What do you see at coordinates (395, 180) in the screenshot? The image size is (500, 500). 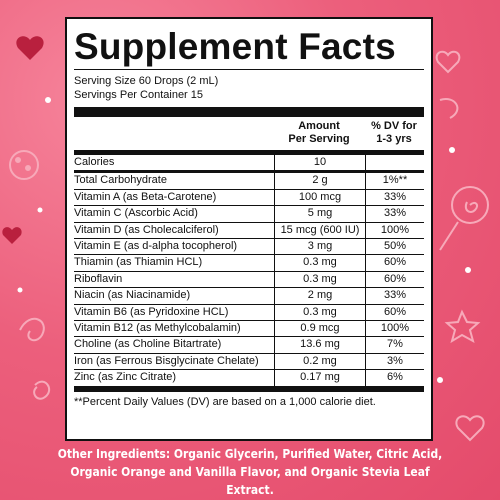 I see `nutrient-dv: 1%**` at bounding box center [395, 180].